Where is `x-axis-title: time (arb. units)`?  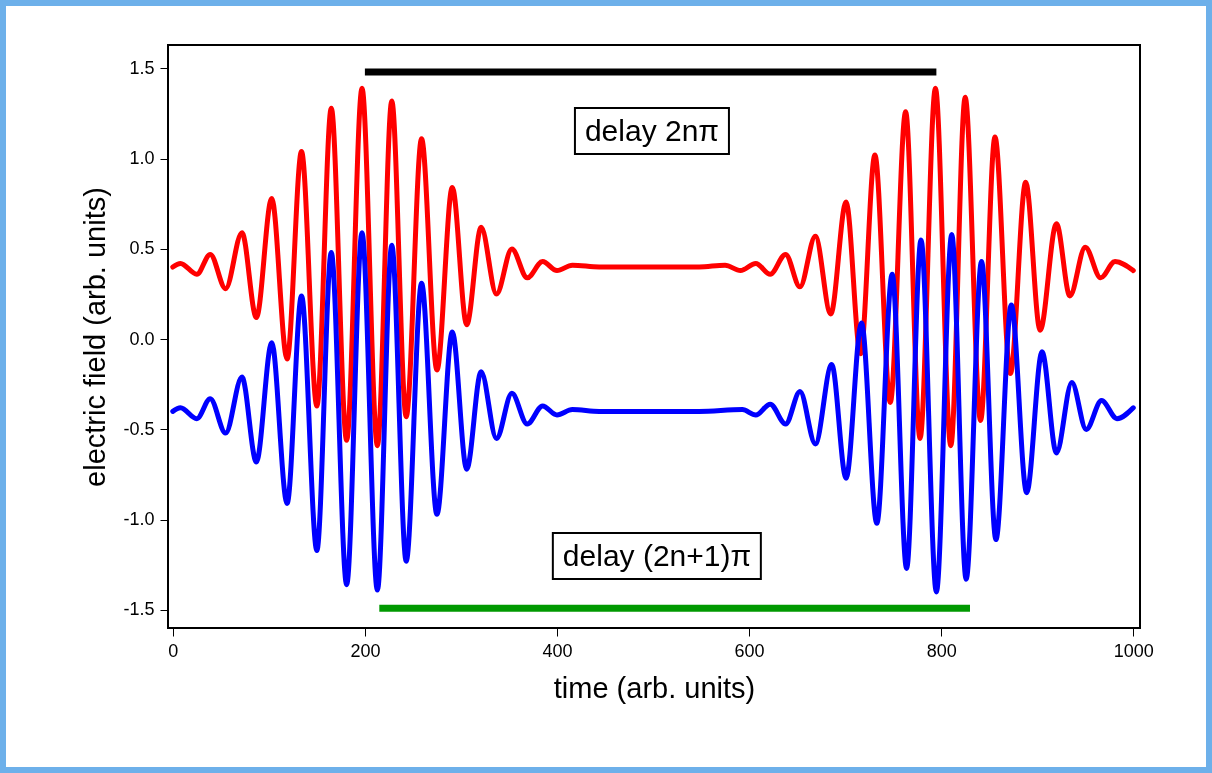 x-axis-title: time (arb. units) is located at coordinates (654, 687).